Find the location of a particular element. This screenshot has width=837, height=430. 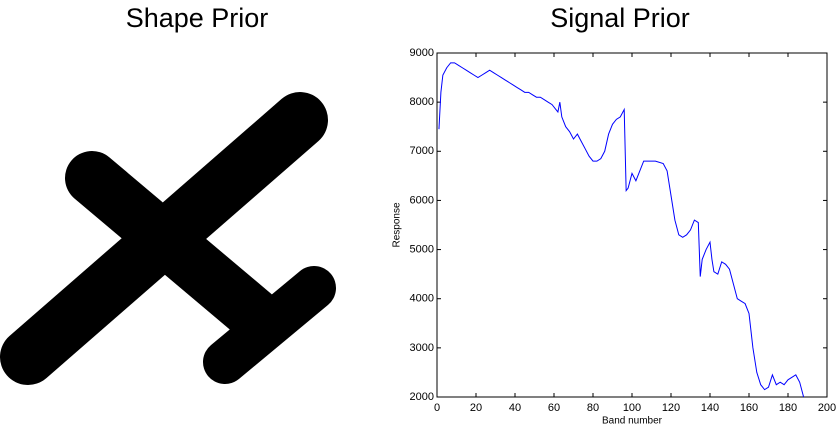

y-tick-label: 9000 is located at coordinates (422, 53).